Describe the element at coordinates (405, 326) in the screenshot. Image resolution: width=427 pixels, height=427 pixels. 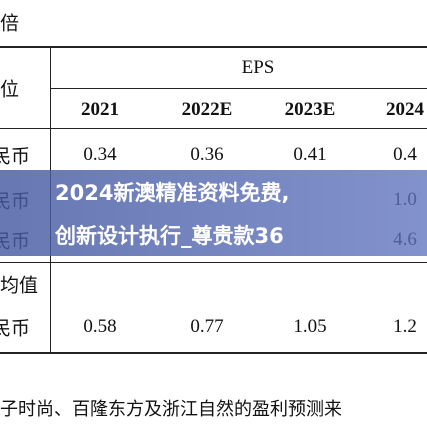
I see `cell: 1.2` at that location.